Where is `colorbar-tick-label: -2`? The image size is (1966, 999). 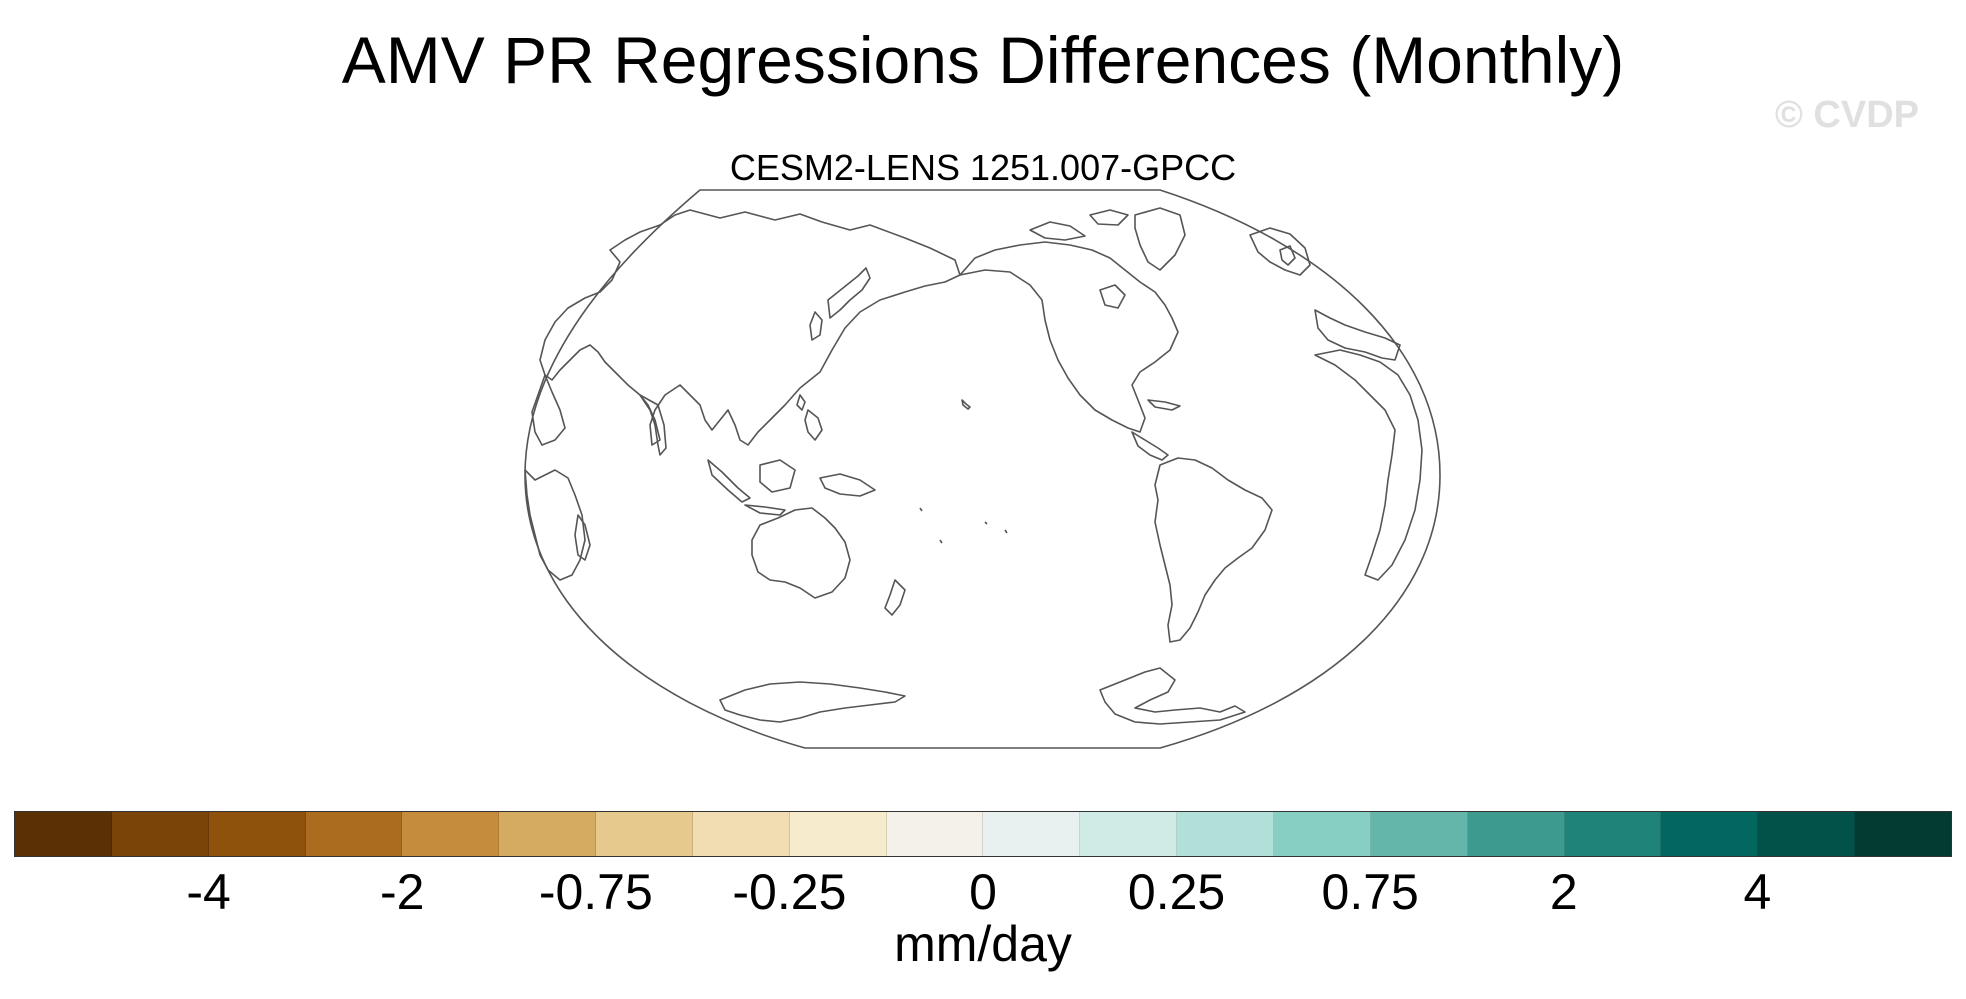 colorbar-tick-label: -2 is located at coordinates (402, 892).